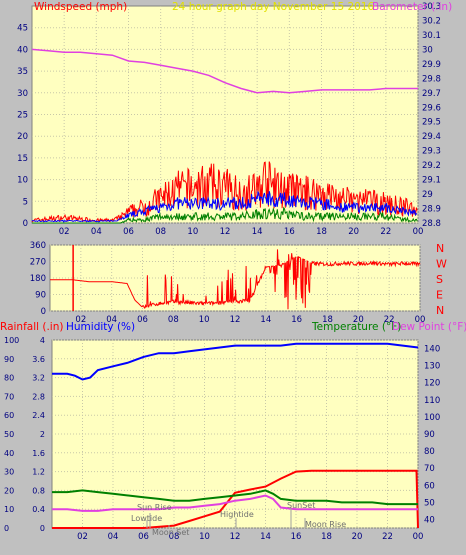 The width and height of the screenshot is (466, 555). I want to click on wind-min-series, so click(225, 215).